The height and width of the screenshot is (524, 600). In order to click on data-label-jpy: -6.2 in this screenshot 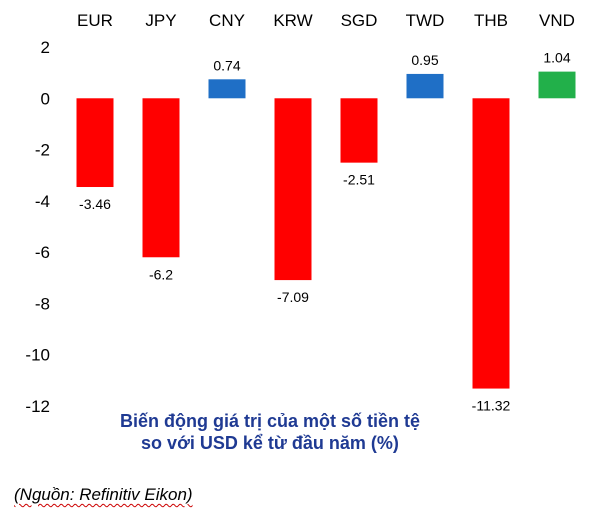, I will do `click(161, 274)`.